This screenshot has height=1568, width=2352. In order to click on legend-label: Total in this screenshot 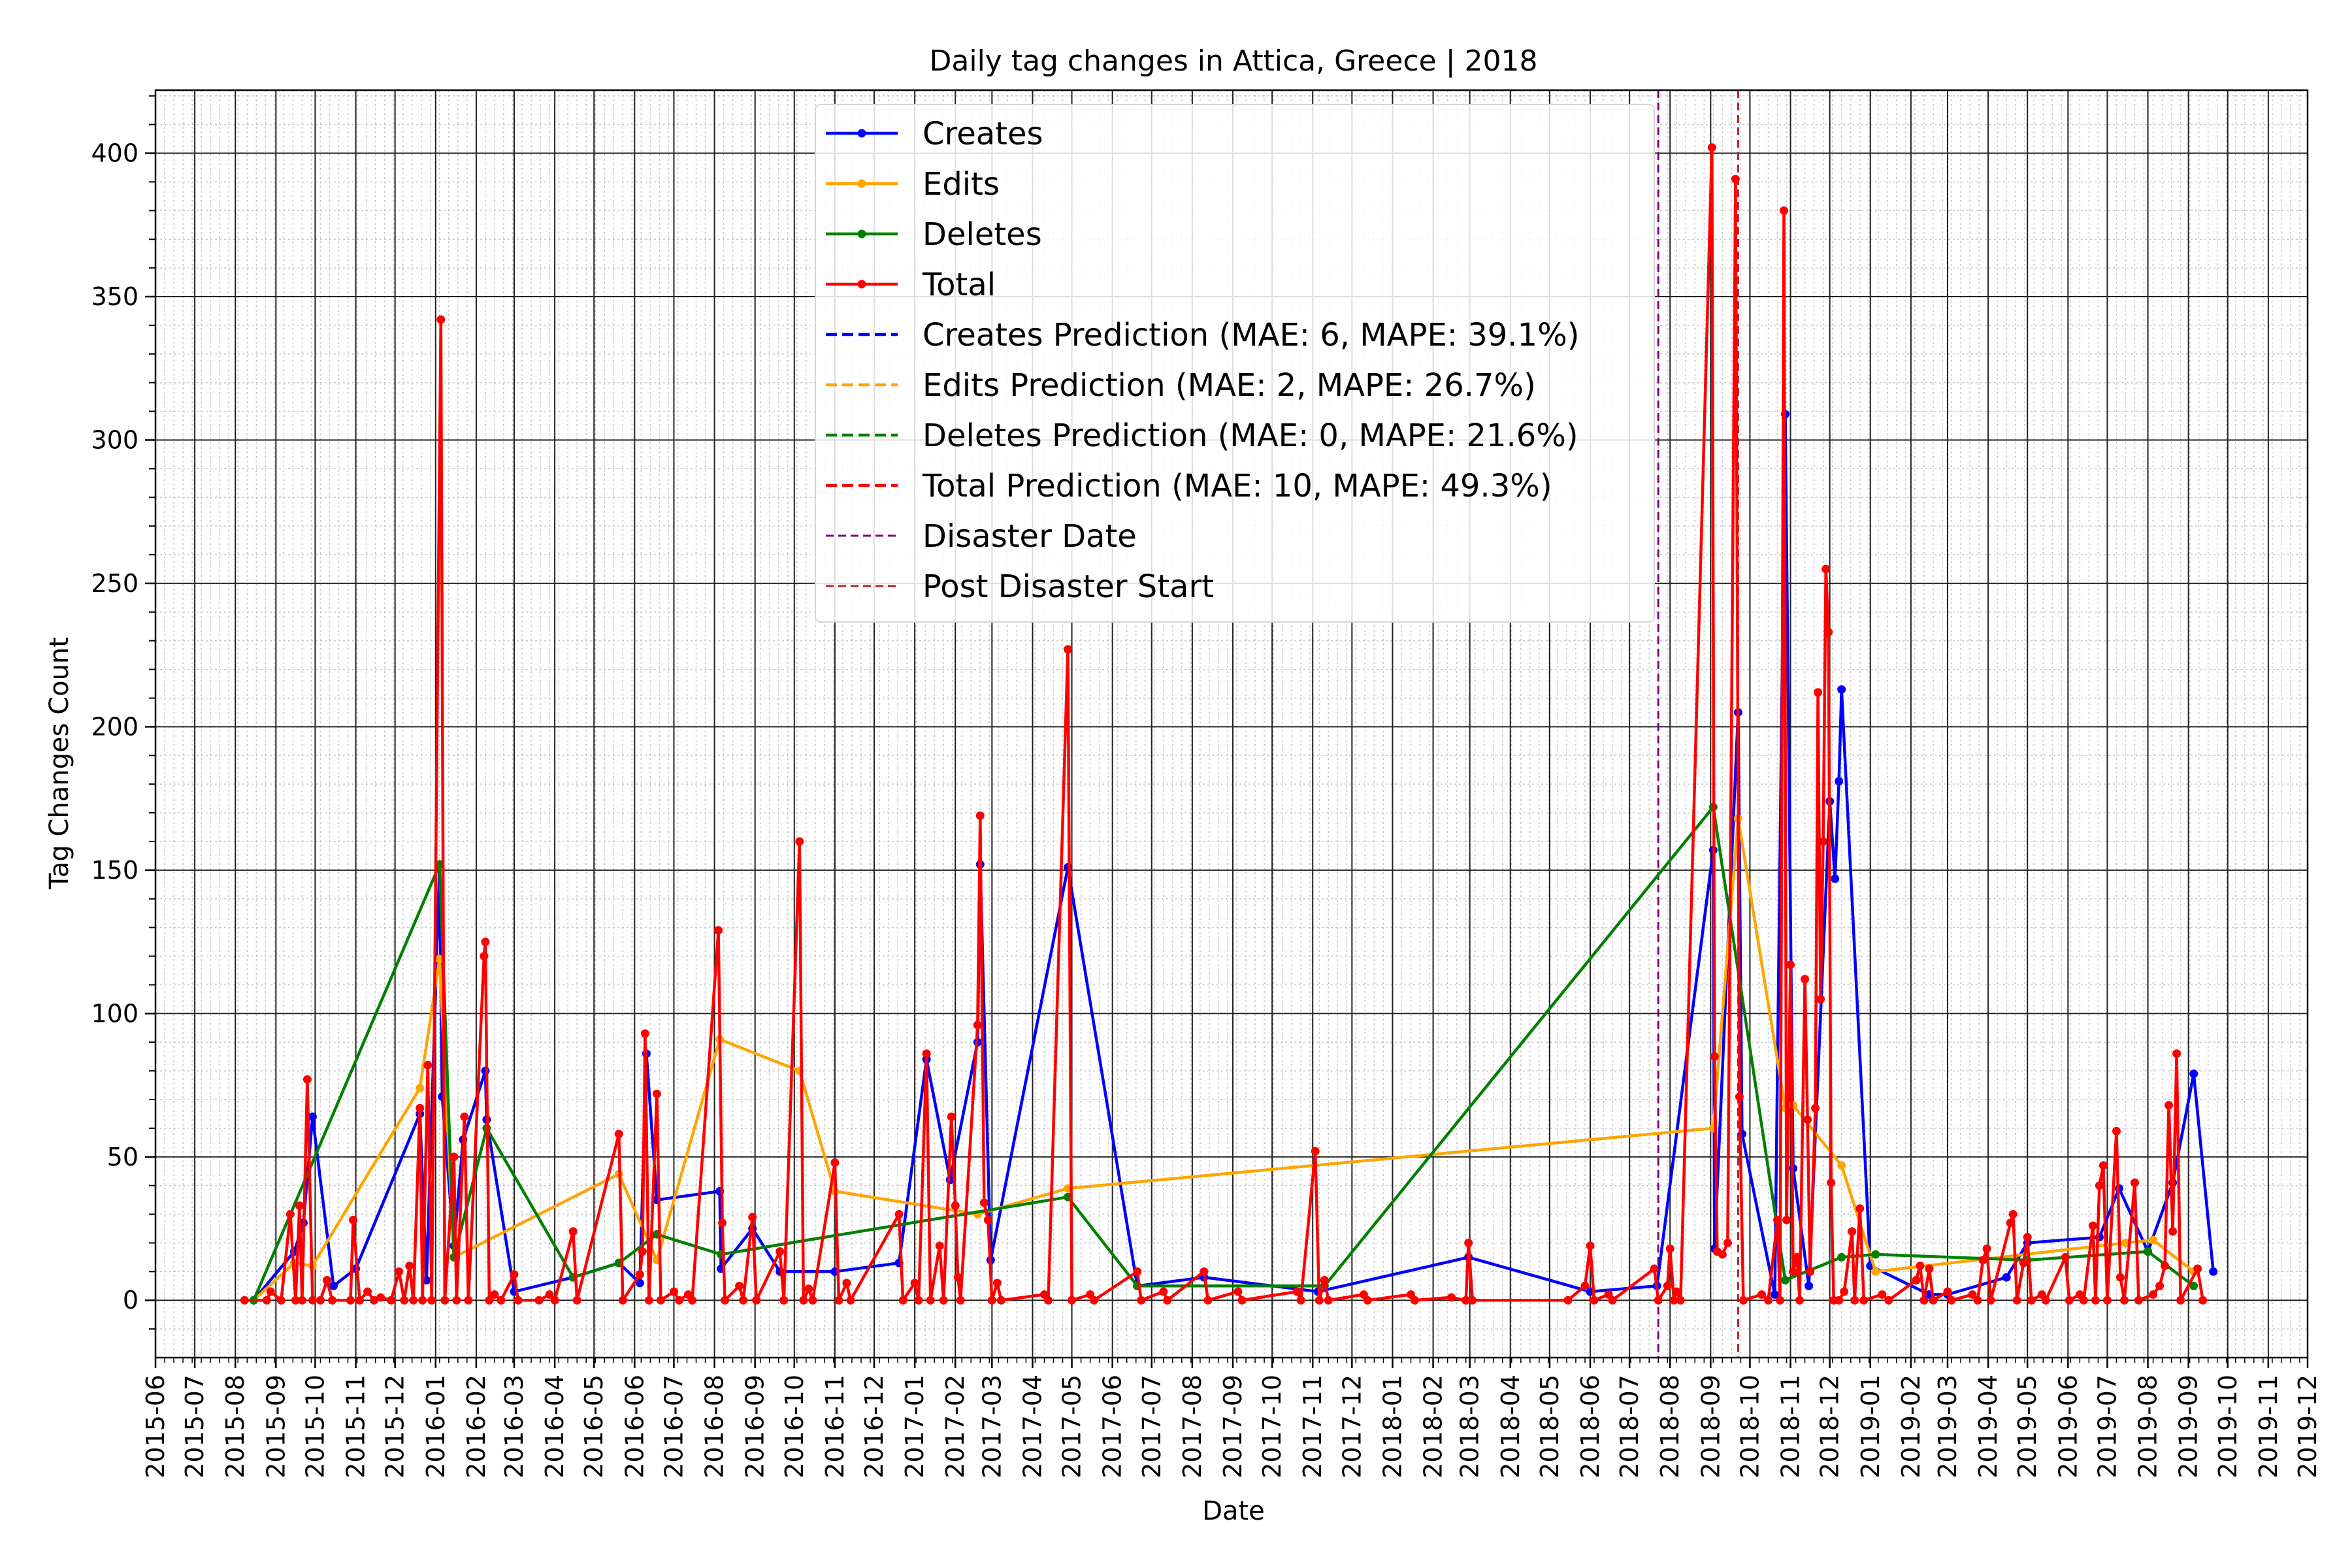, I will do `click(959, 285)`.